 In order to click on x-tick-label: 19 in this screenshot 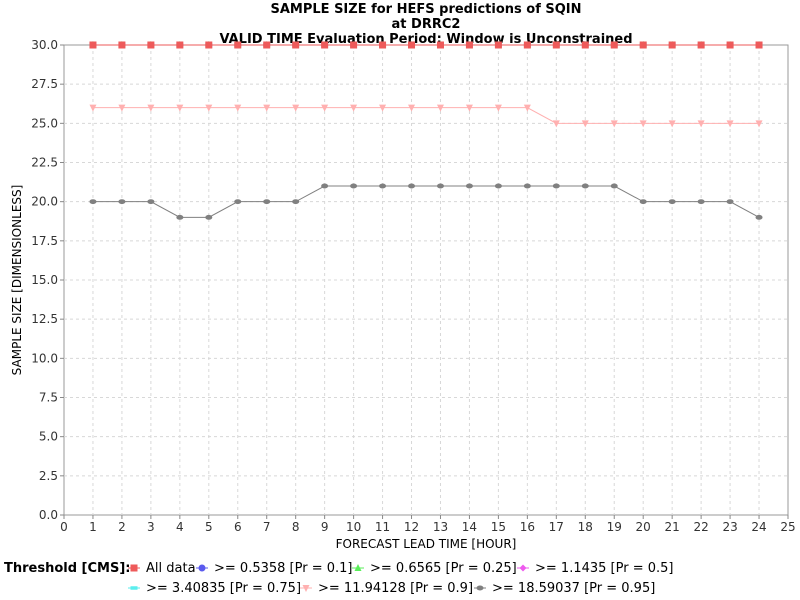, I will do `click(614, 527)`.